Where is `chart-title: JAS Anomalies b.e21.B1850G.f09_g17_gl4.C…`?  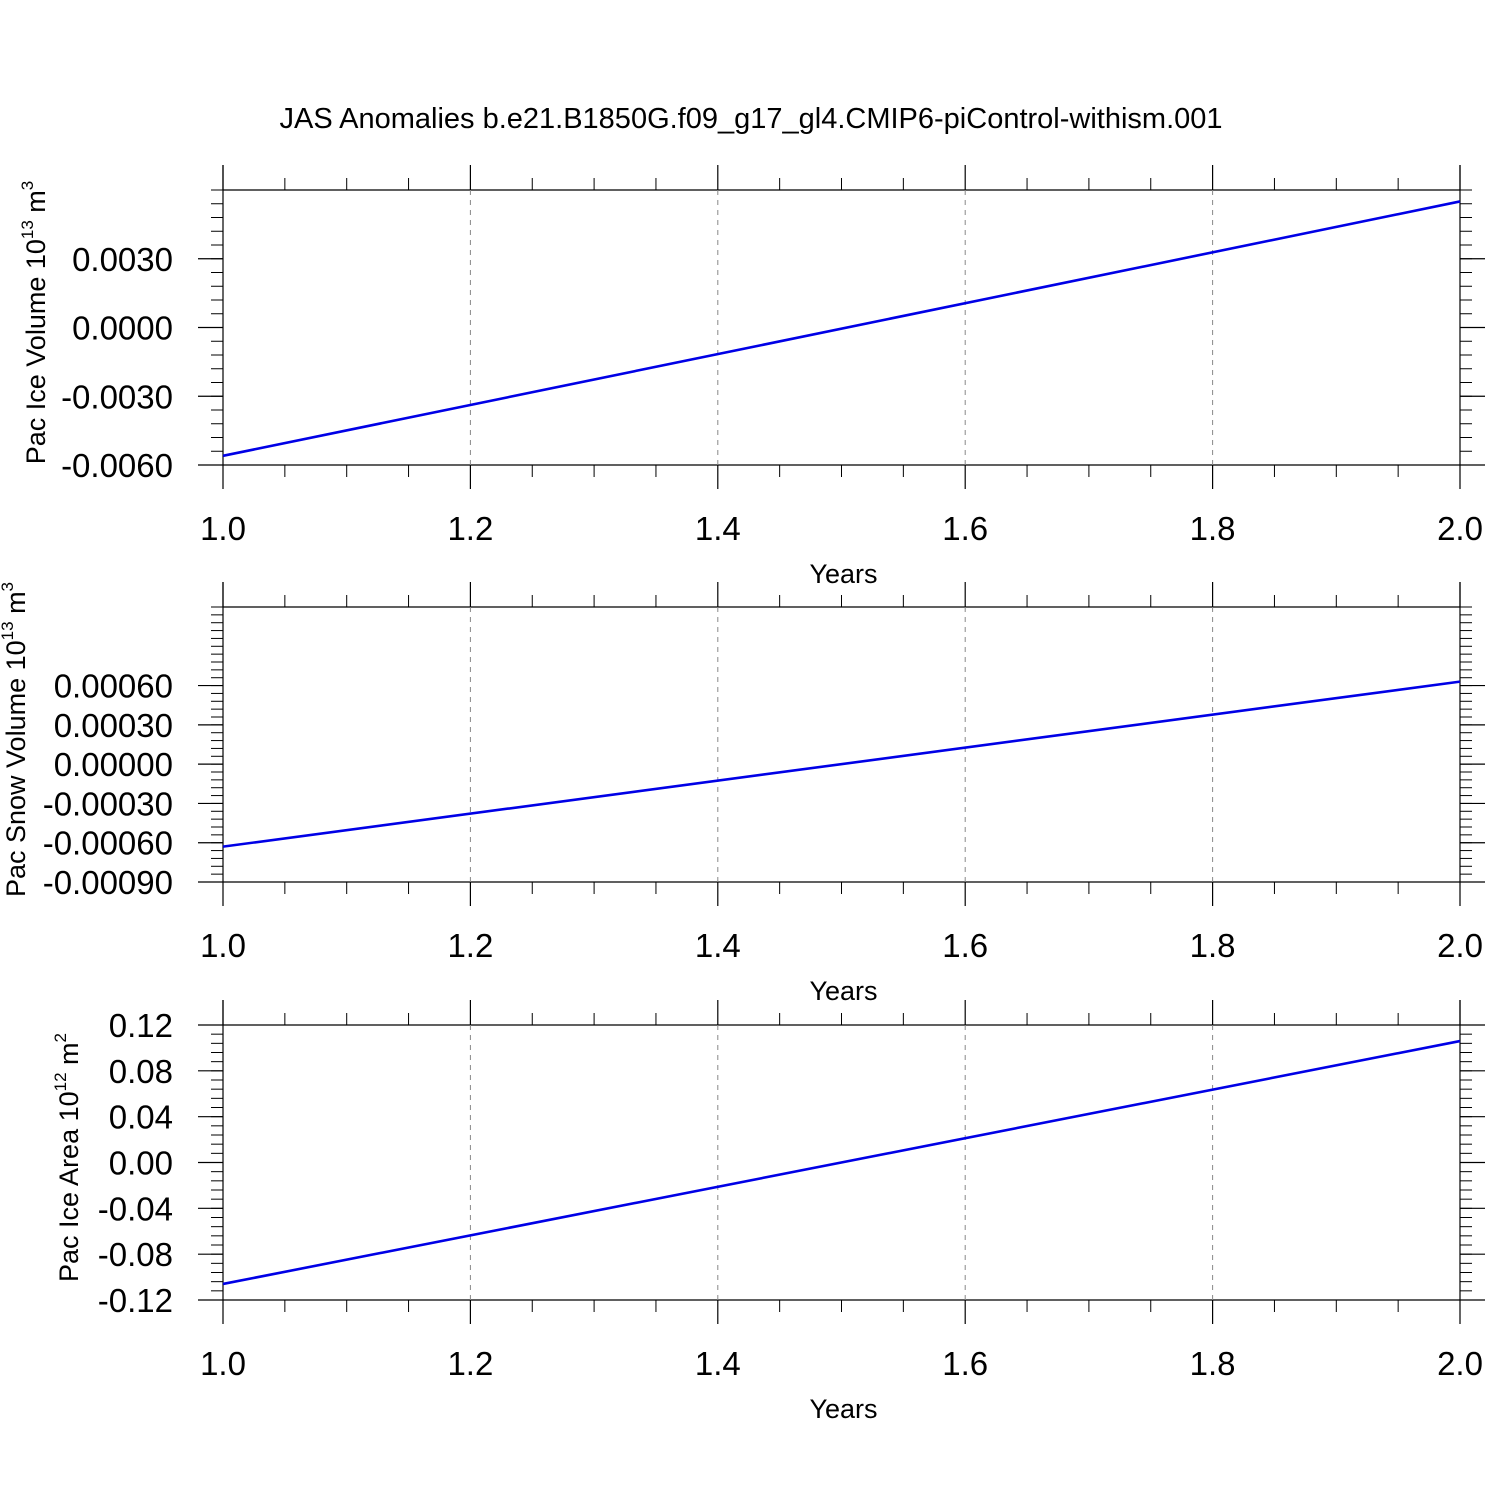 chart-title: JAS Anomalies b.e21.B1850G.f09_g17_gl4.C… is located at coordinates (750, 119).